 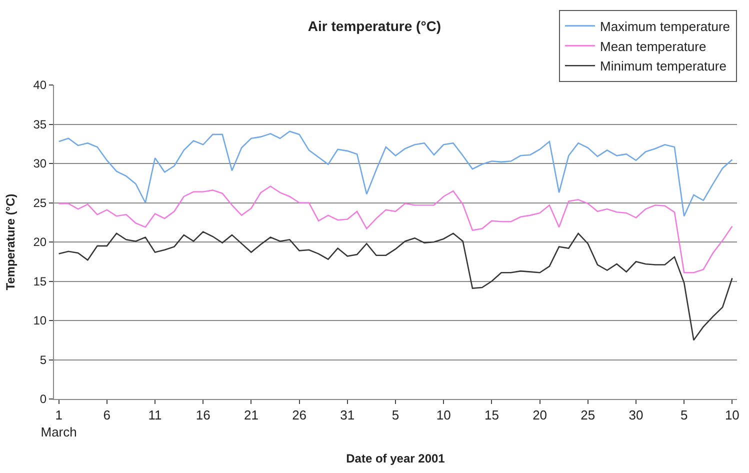 I want to click on chart-title: Air temperature (°C), so click(x=375, y=26).